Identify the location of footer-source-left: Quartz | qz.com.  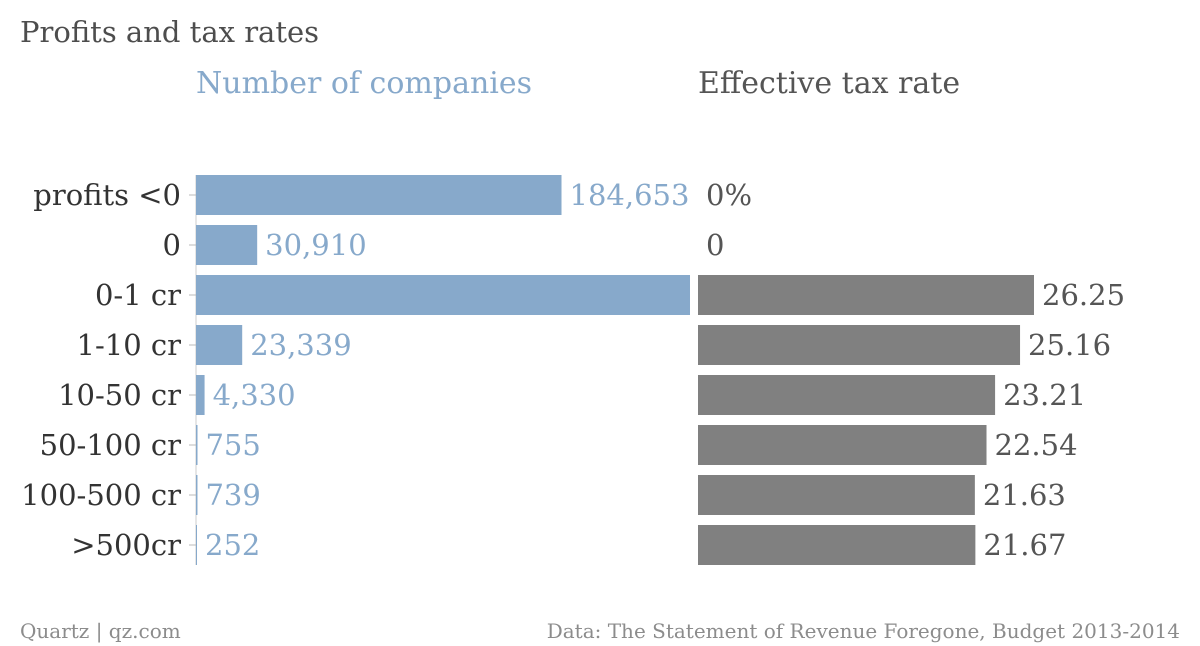
(100, 631).